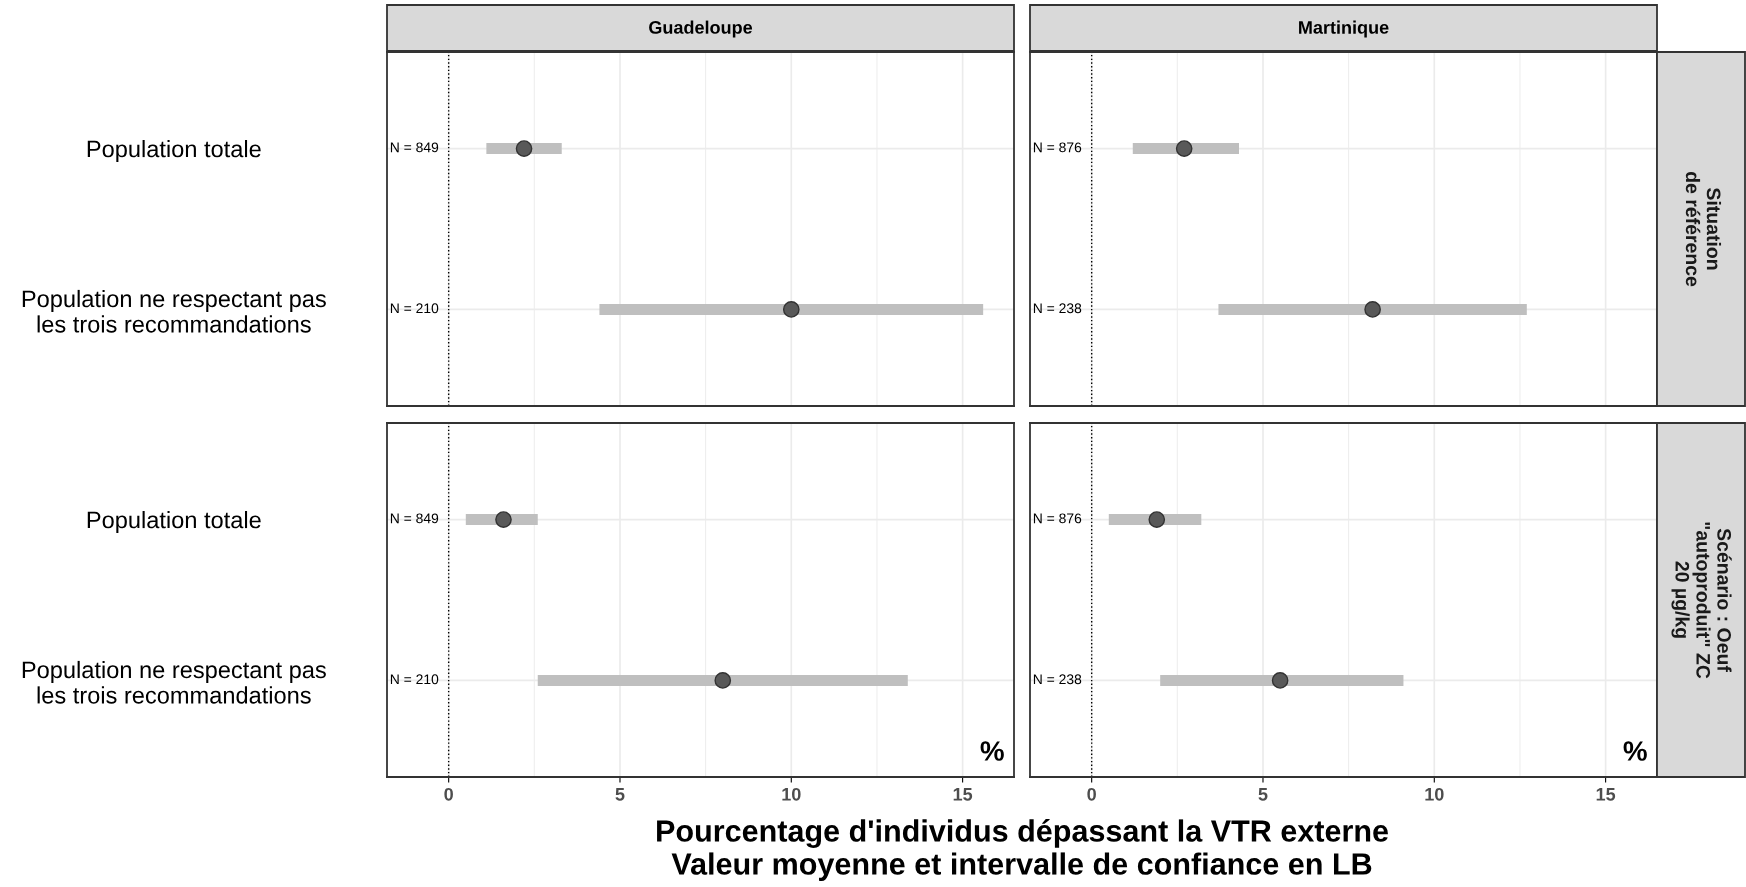 The image size is (1746, 887). What do you see at coordinates (1022, 850) in the screenshot?
I see `x-axis-title: Pourcentage d'individus dépassant la VTR externe Valeur moyenne et intervalle de confiance en LB` at bounding box center [1022, 850].